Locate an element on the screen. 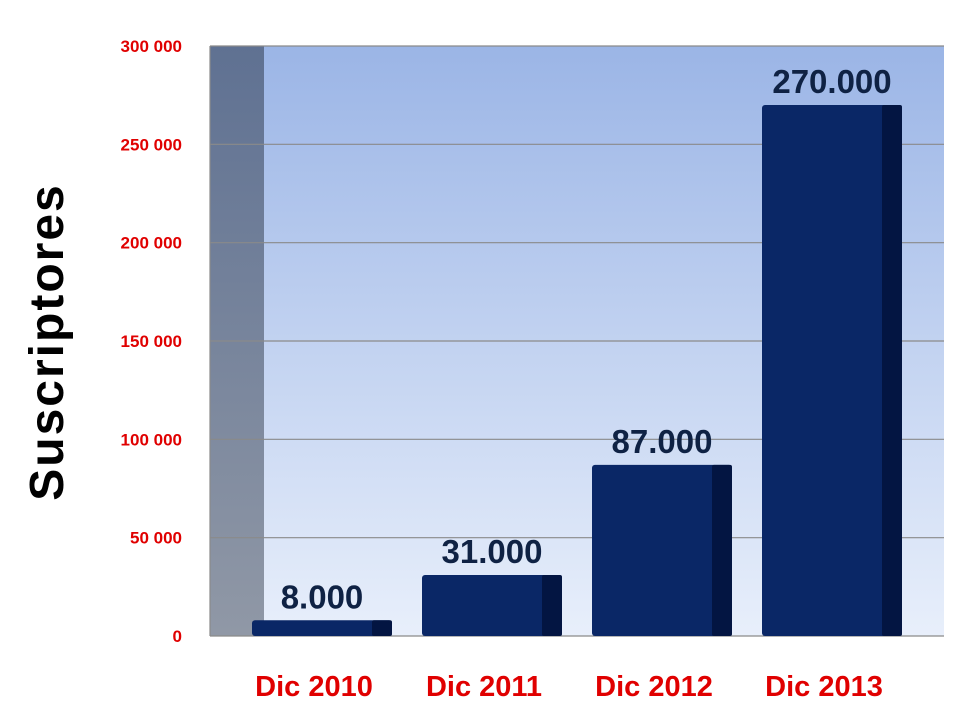 Image resolution: width=960 pixels, height=720 pixels. y-tick-label: 150 000 is located at coordinates (151, 341).